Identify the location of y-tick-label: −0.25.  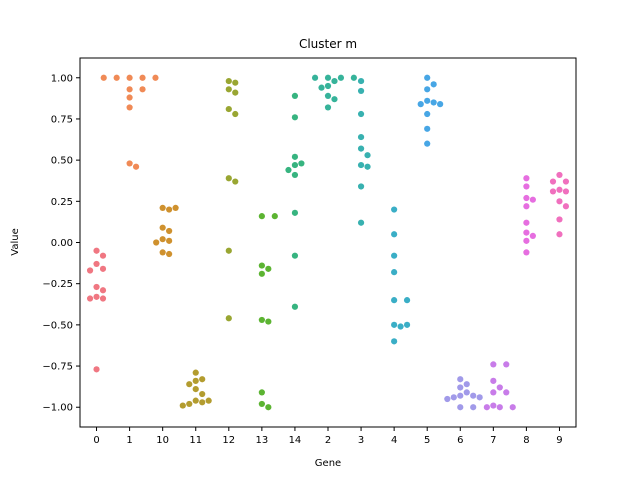
(57, 284).